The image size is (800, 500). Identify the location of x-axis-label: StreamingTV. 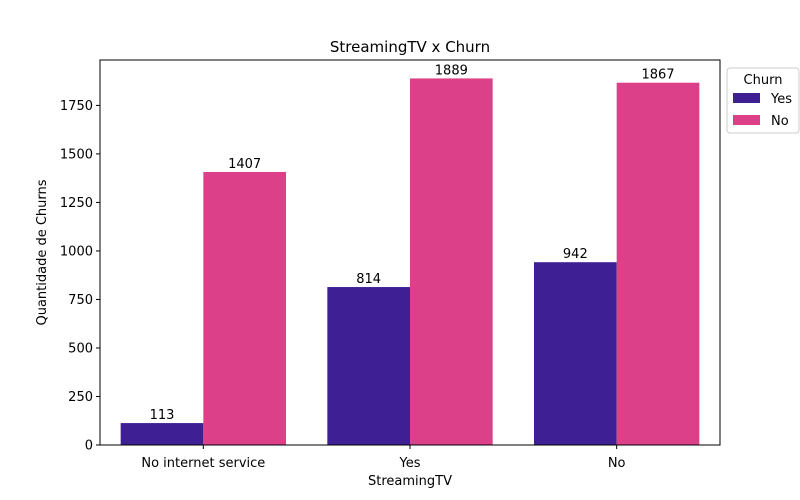
(410, 481).